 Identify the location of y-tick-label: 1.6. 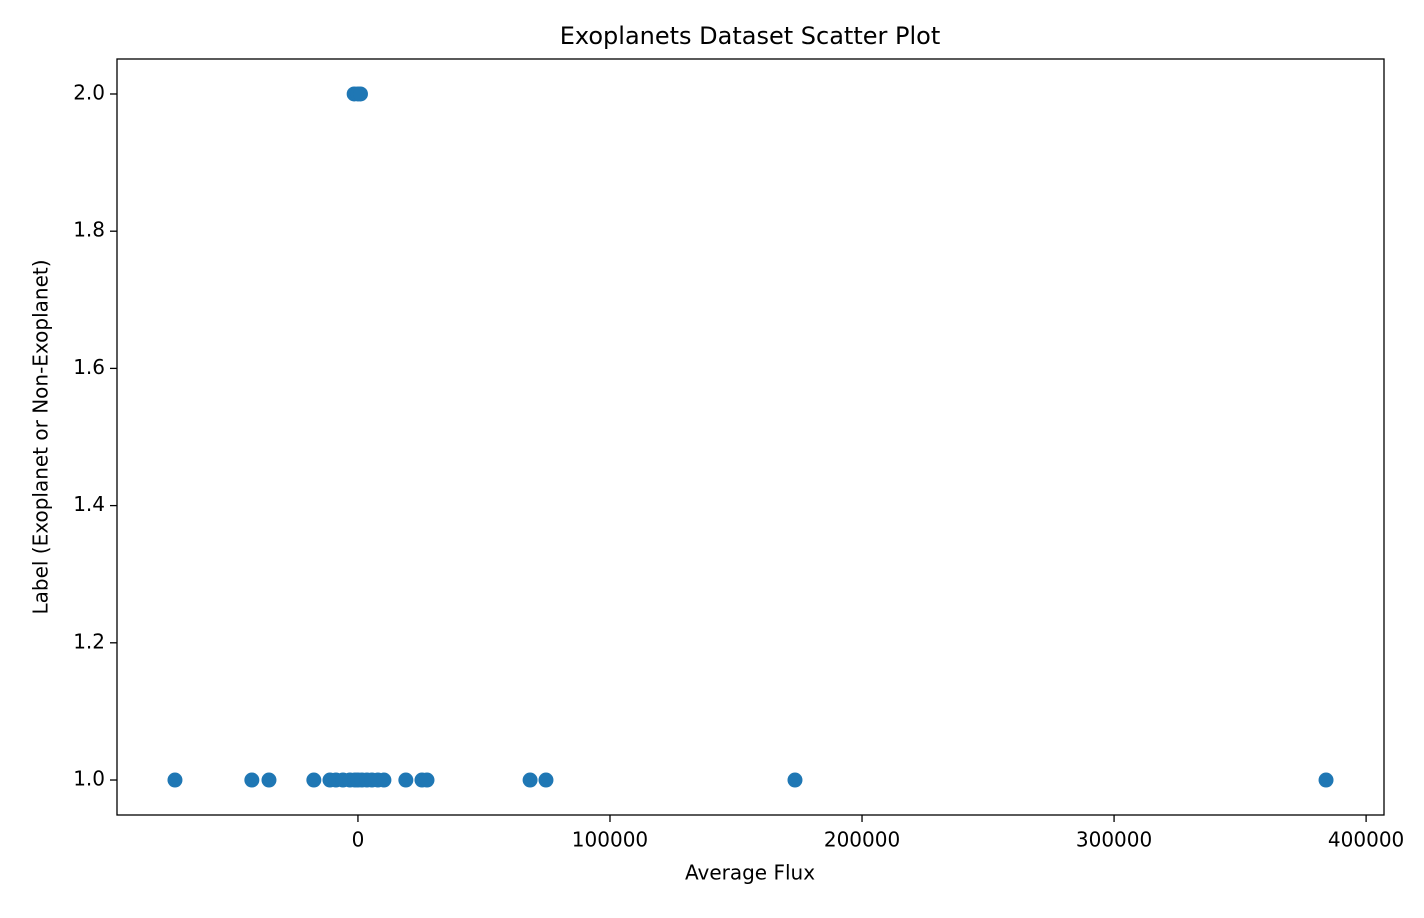
(89, 367).